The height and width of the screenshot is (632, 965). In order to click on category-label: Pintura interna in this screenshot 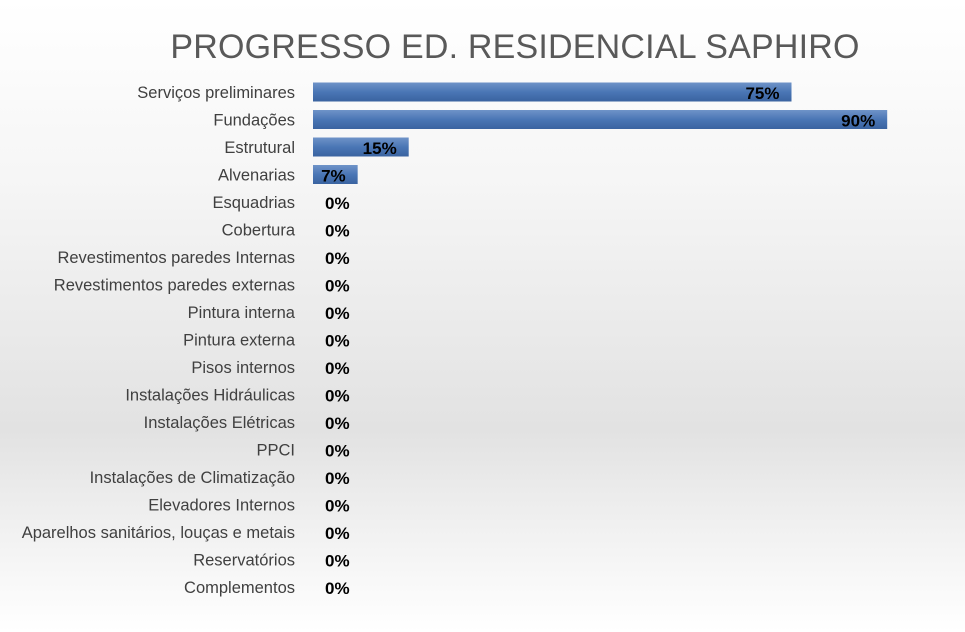, I will do `click(242, 313)`.